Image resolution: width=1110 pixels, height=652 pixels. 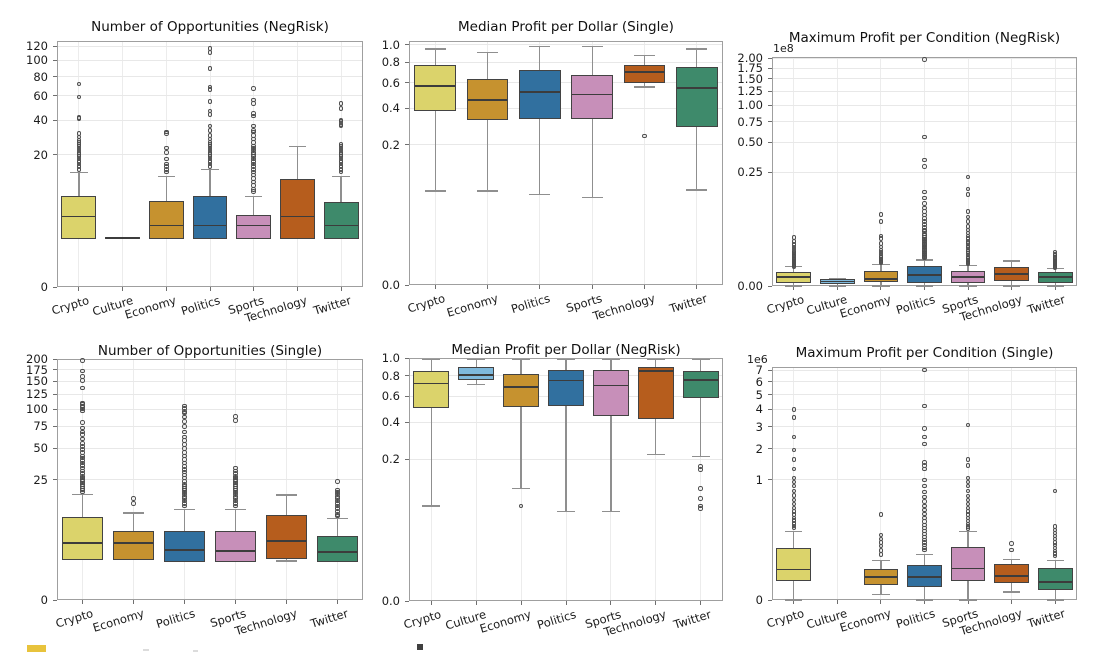 What do you see at coordinates (37, 369) in the screenshot?
I see `y-axis-tick-label: 175` at bounding box center [37, 369].